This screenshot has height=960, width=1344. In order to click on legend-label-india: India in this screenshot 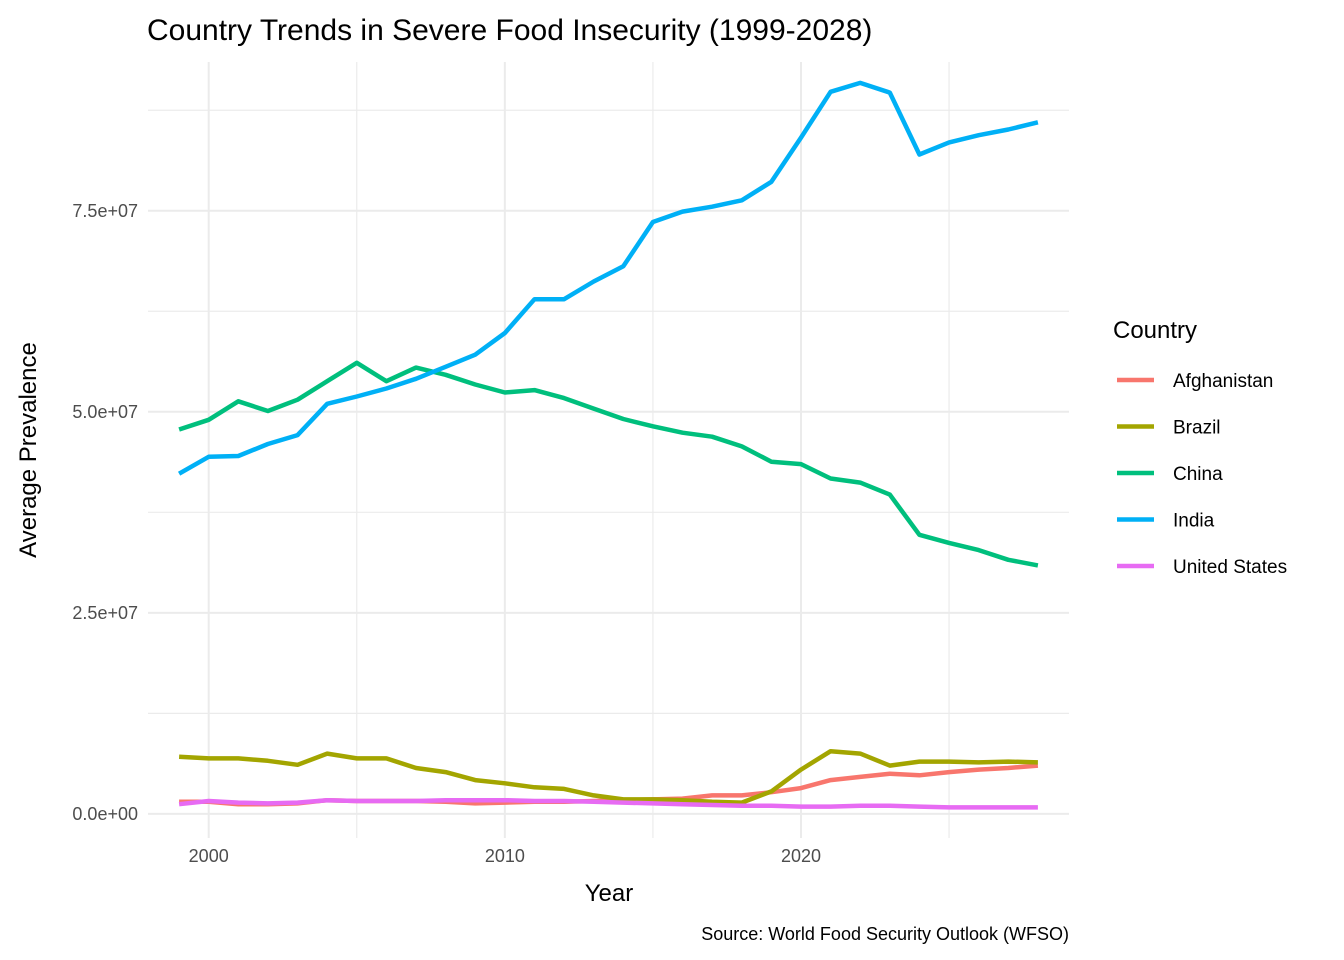, I will do `click(1194, 521)`.